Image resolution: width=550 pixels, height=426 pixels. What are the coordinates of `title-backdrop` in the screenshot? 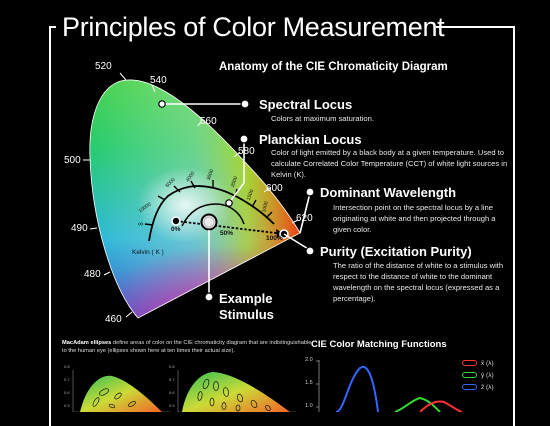 It's located at (246, 27).